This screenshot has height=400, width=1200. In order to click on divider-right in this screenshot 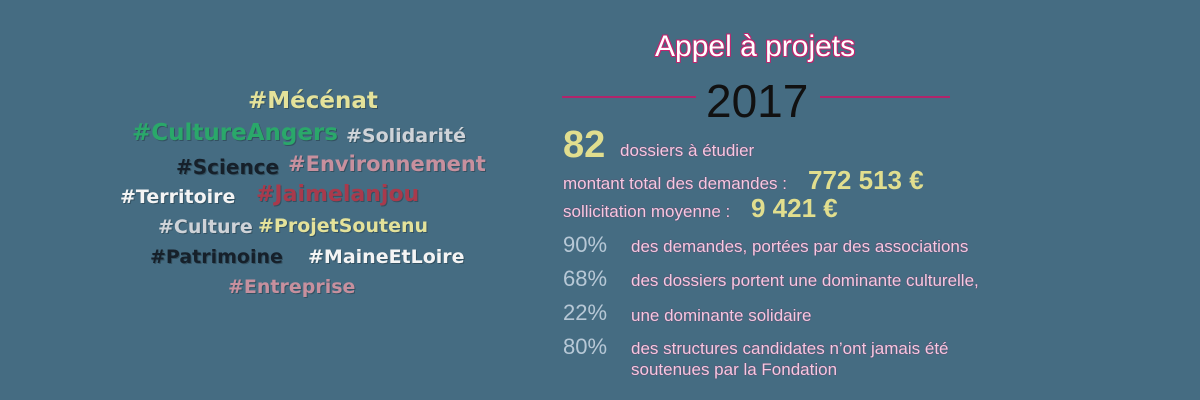, I will do `click(885, 97)`.